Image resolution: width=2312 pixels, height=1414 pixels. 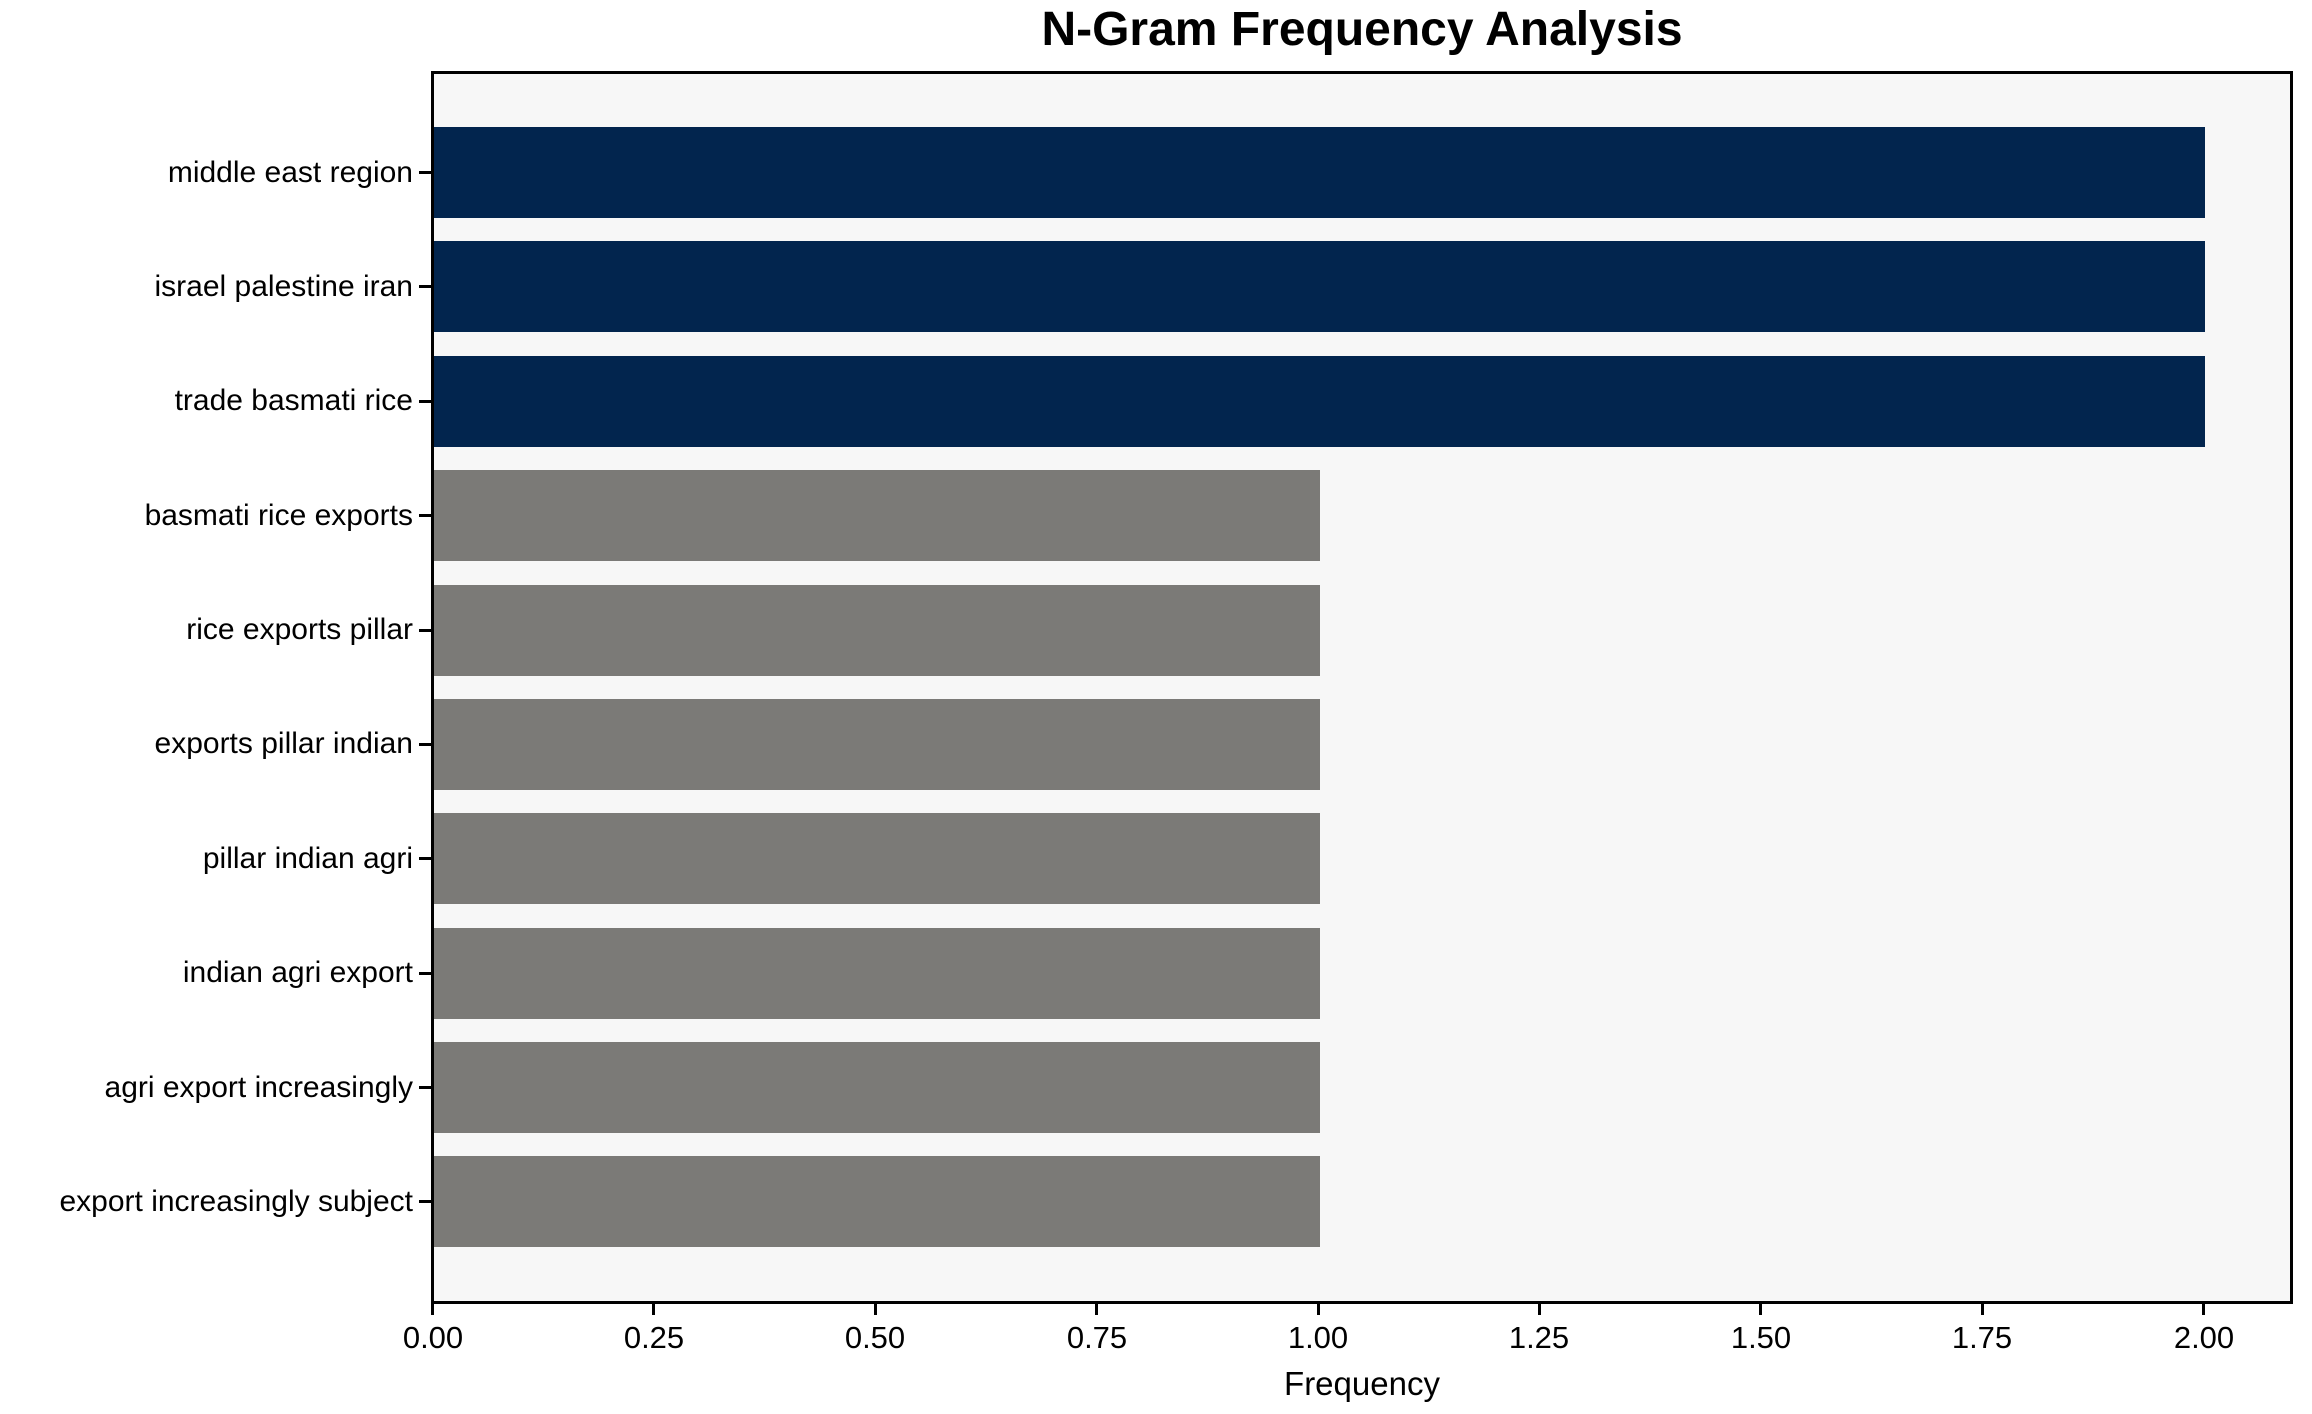 What do you see at coordinates (278, 515) in the screenshot?
I see `y-tick-label: basmati rice exports` at bounding box center [278, 515].